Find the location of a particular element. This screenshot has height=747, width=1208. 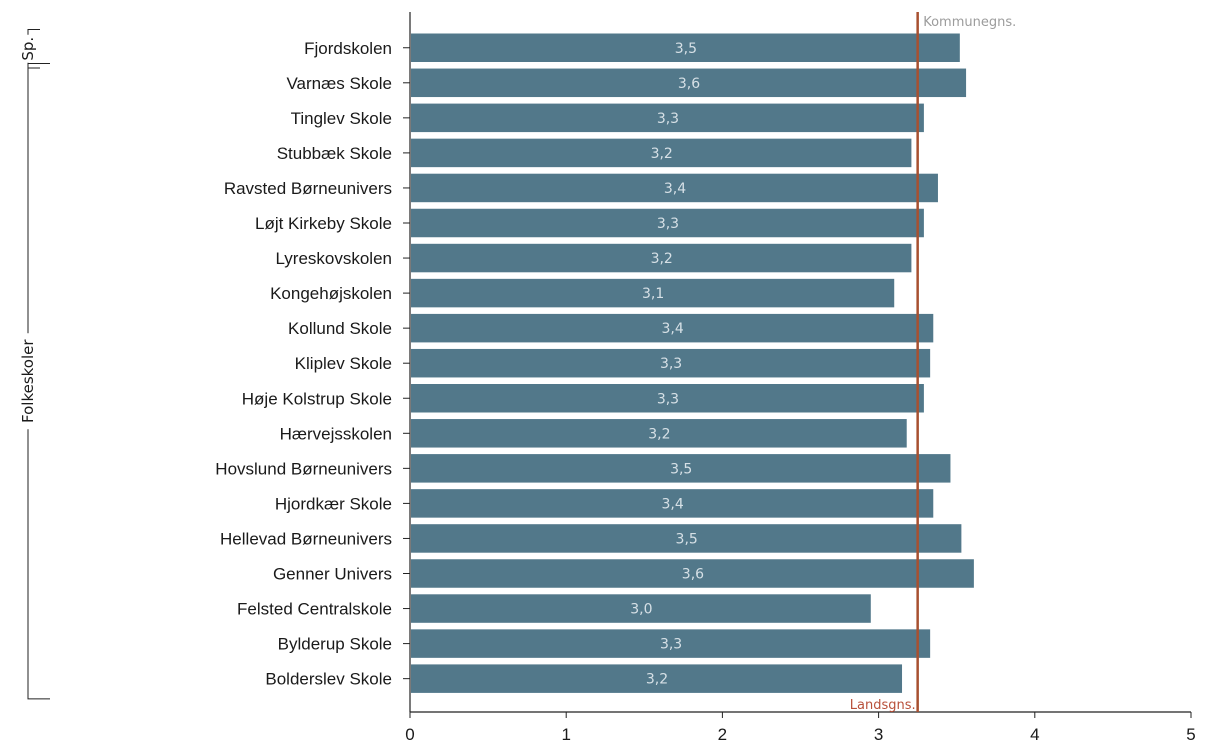

reference-label: Landsgns. is located at coordinates (883, 705).